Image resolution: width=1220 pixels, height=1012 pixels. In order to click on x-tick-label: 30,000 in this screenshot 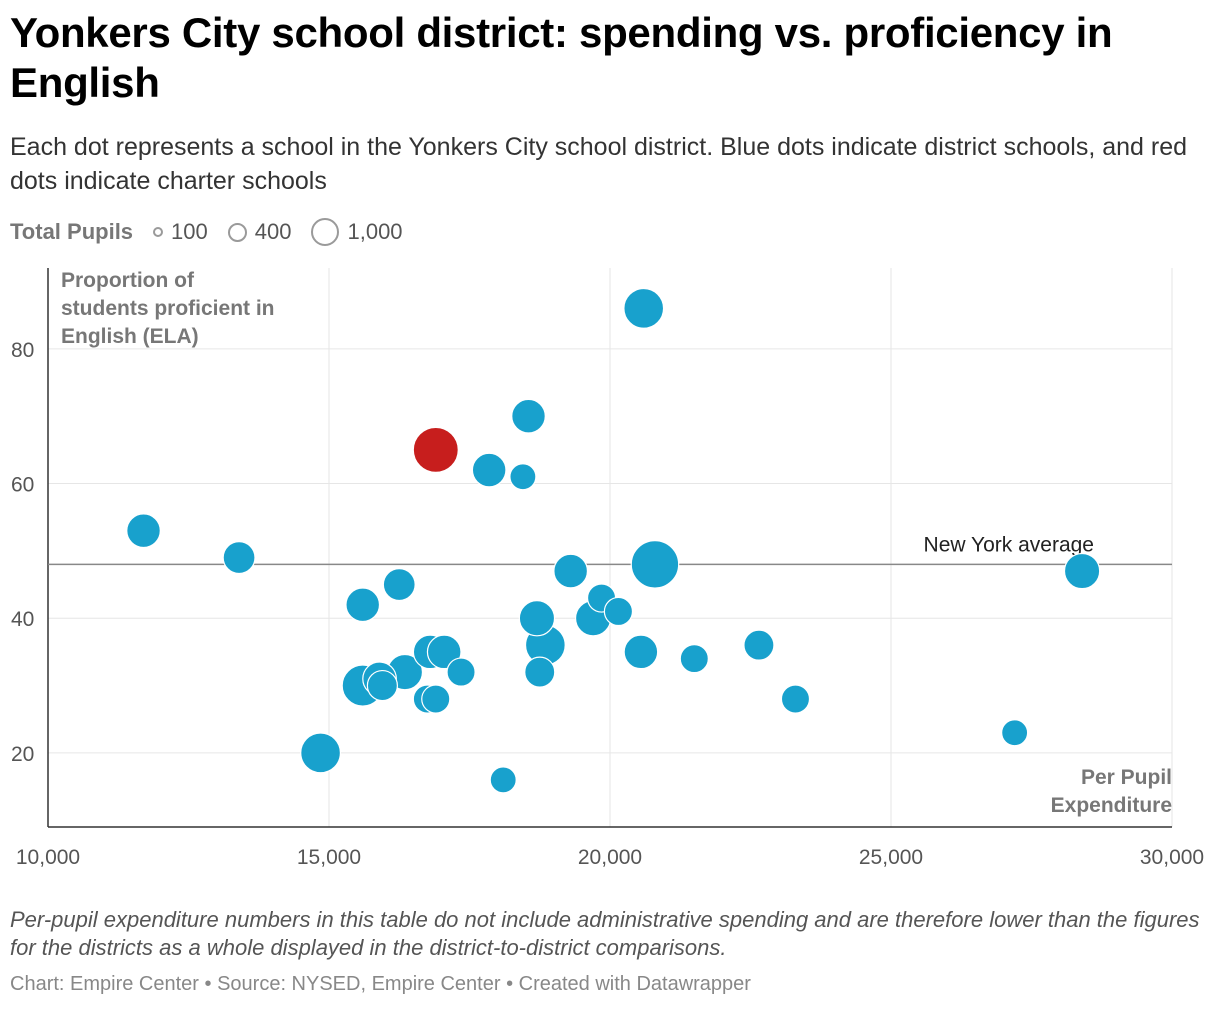, I will do `click(1172, 857)`.